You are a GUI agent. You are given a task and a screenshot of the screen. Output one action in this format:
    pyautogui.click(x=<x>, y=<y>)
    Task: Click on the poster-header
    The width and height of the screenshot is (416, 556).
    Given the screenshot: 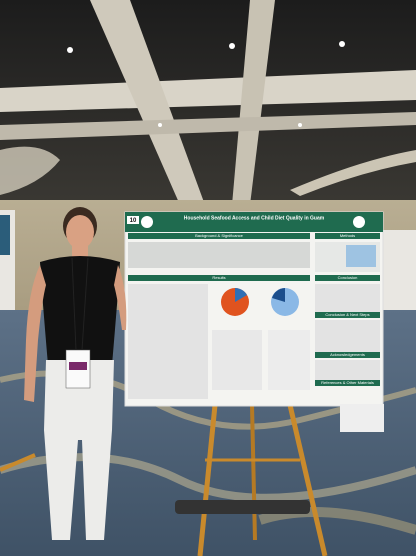 What is the action you would take?
    pyautogui.click(x=254, y=222)
    